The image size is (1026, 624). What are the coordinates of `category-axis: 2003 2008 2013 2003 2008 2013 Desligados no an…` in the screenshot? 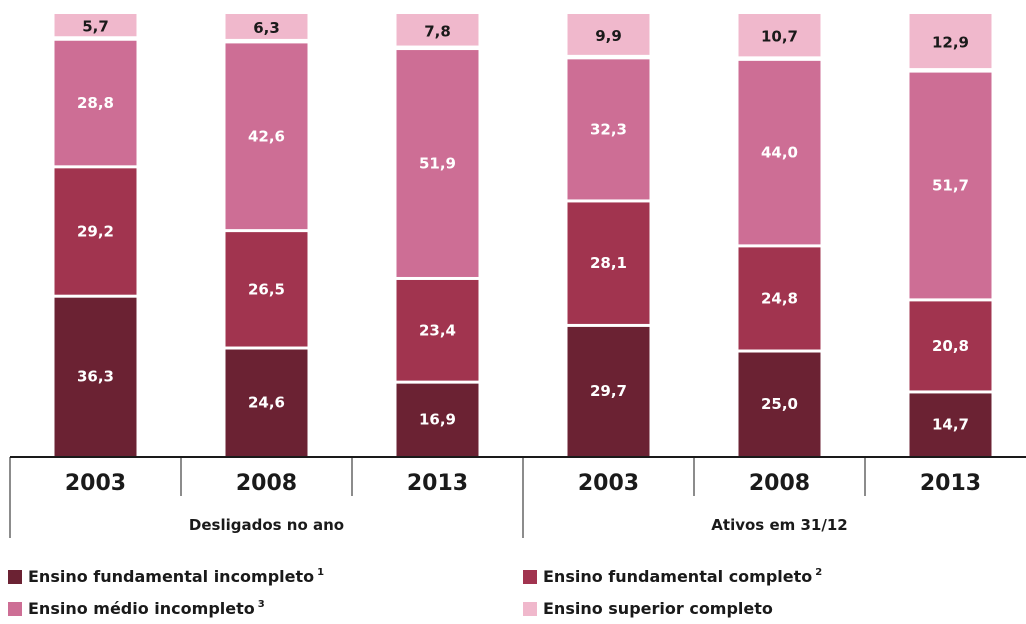 It's located at (517, 497).